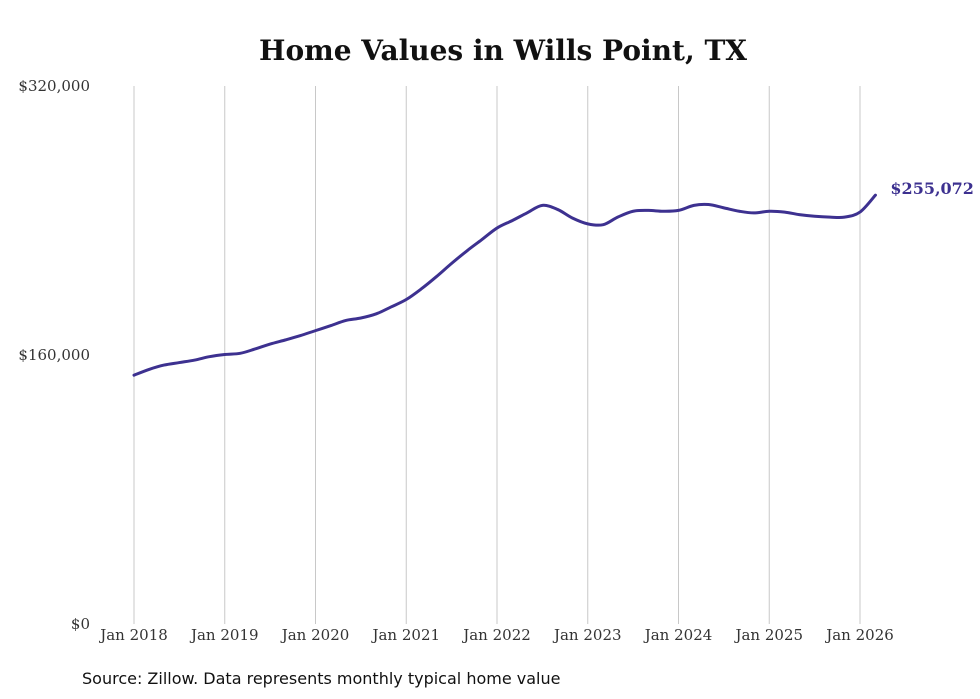 This screenshot has height=699, width=980. Describe the element at coordinates (587, 635) in the screenshot. I see `x-tick-label: Jan 2023` at that location.